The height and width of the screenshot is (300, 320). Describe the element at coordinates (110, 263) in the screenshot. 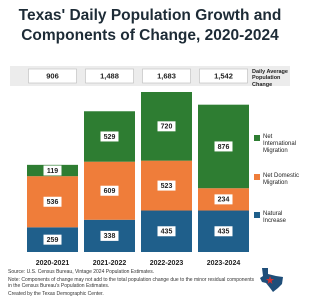

I see `x-tick-label: 2021-2022` at that location.